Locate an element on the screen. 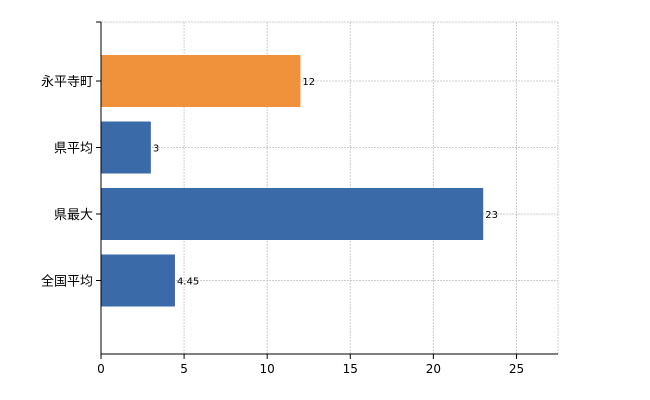 This screenshot has height=400, width=650. x-tick-label: 15 is located at coordinates (350, 369).